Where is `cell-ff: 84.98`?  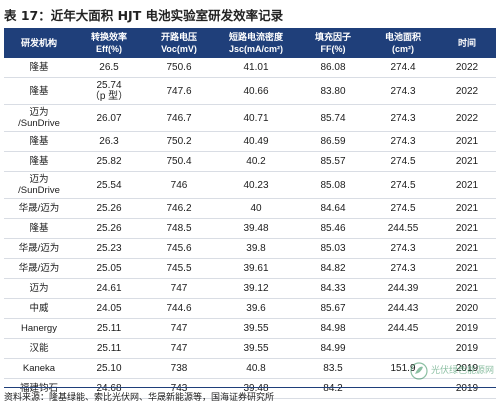 cell-ff: 84.98 is located at coordinates (333, 328).